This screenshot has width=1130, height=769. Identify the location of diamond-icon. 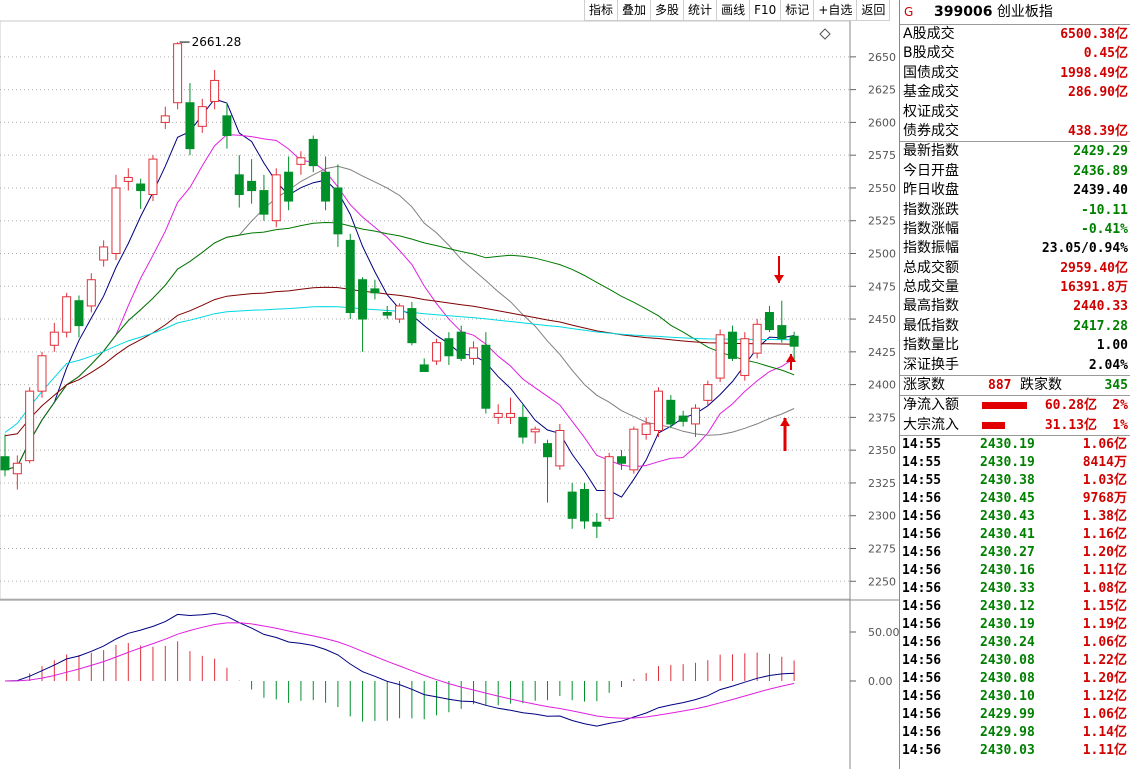
(825, 34).